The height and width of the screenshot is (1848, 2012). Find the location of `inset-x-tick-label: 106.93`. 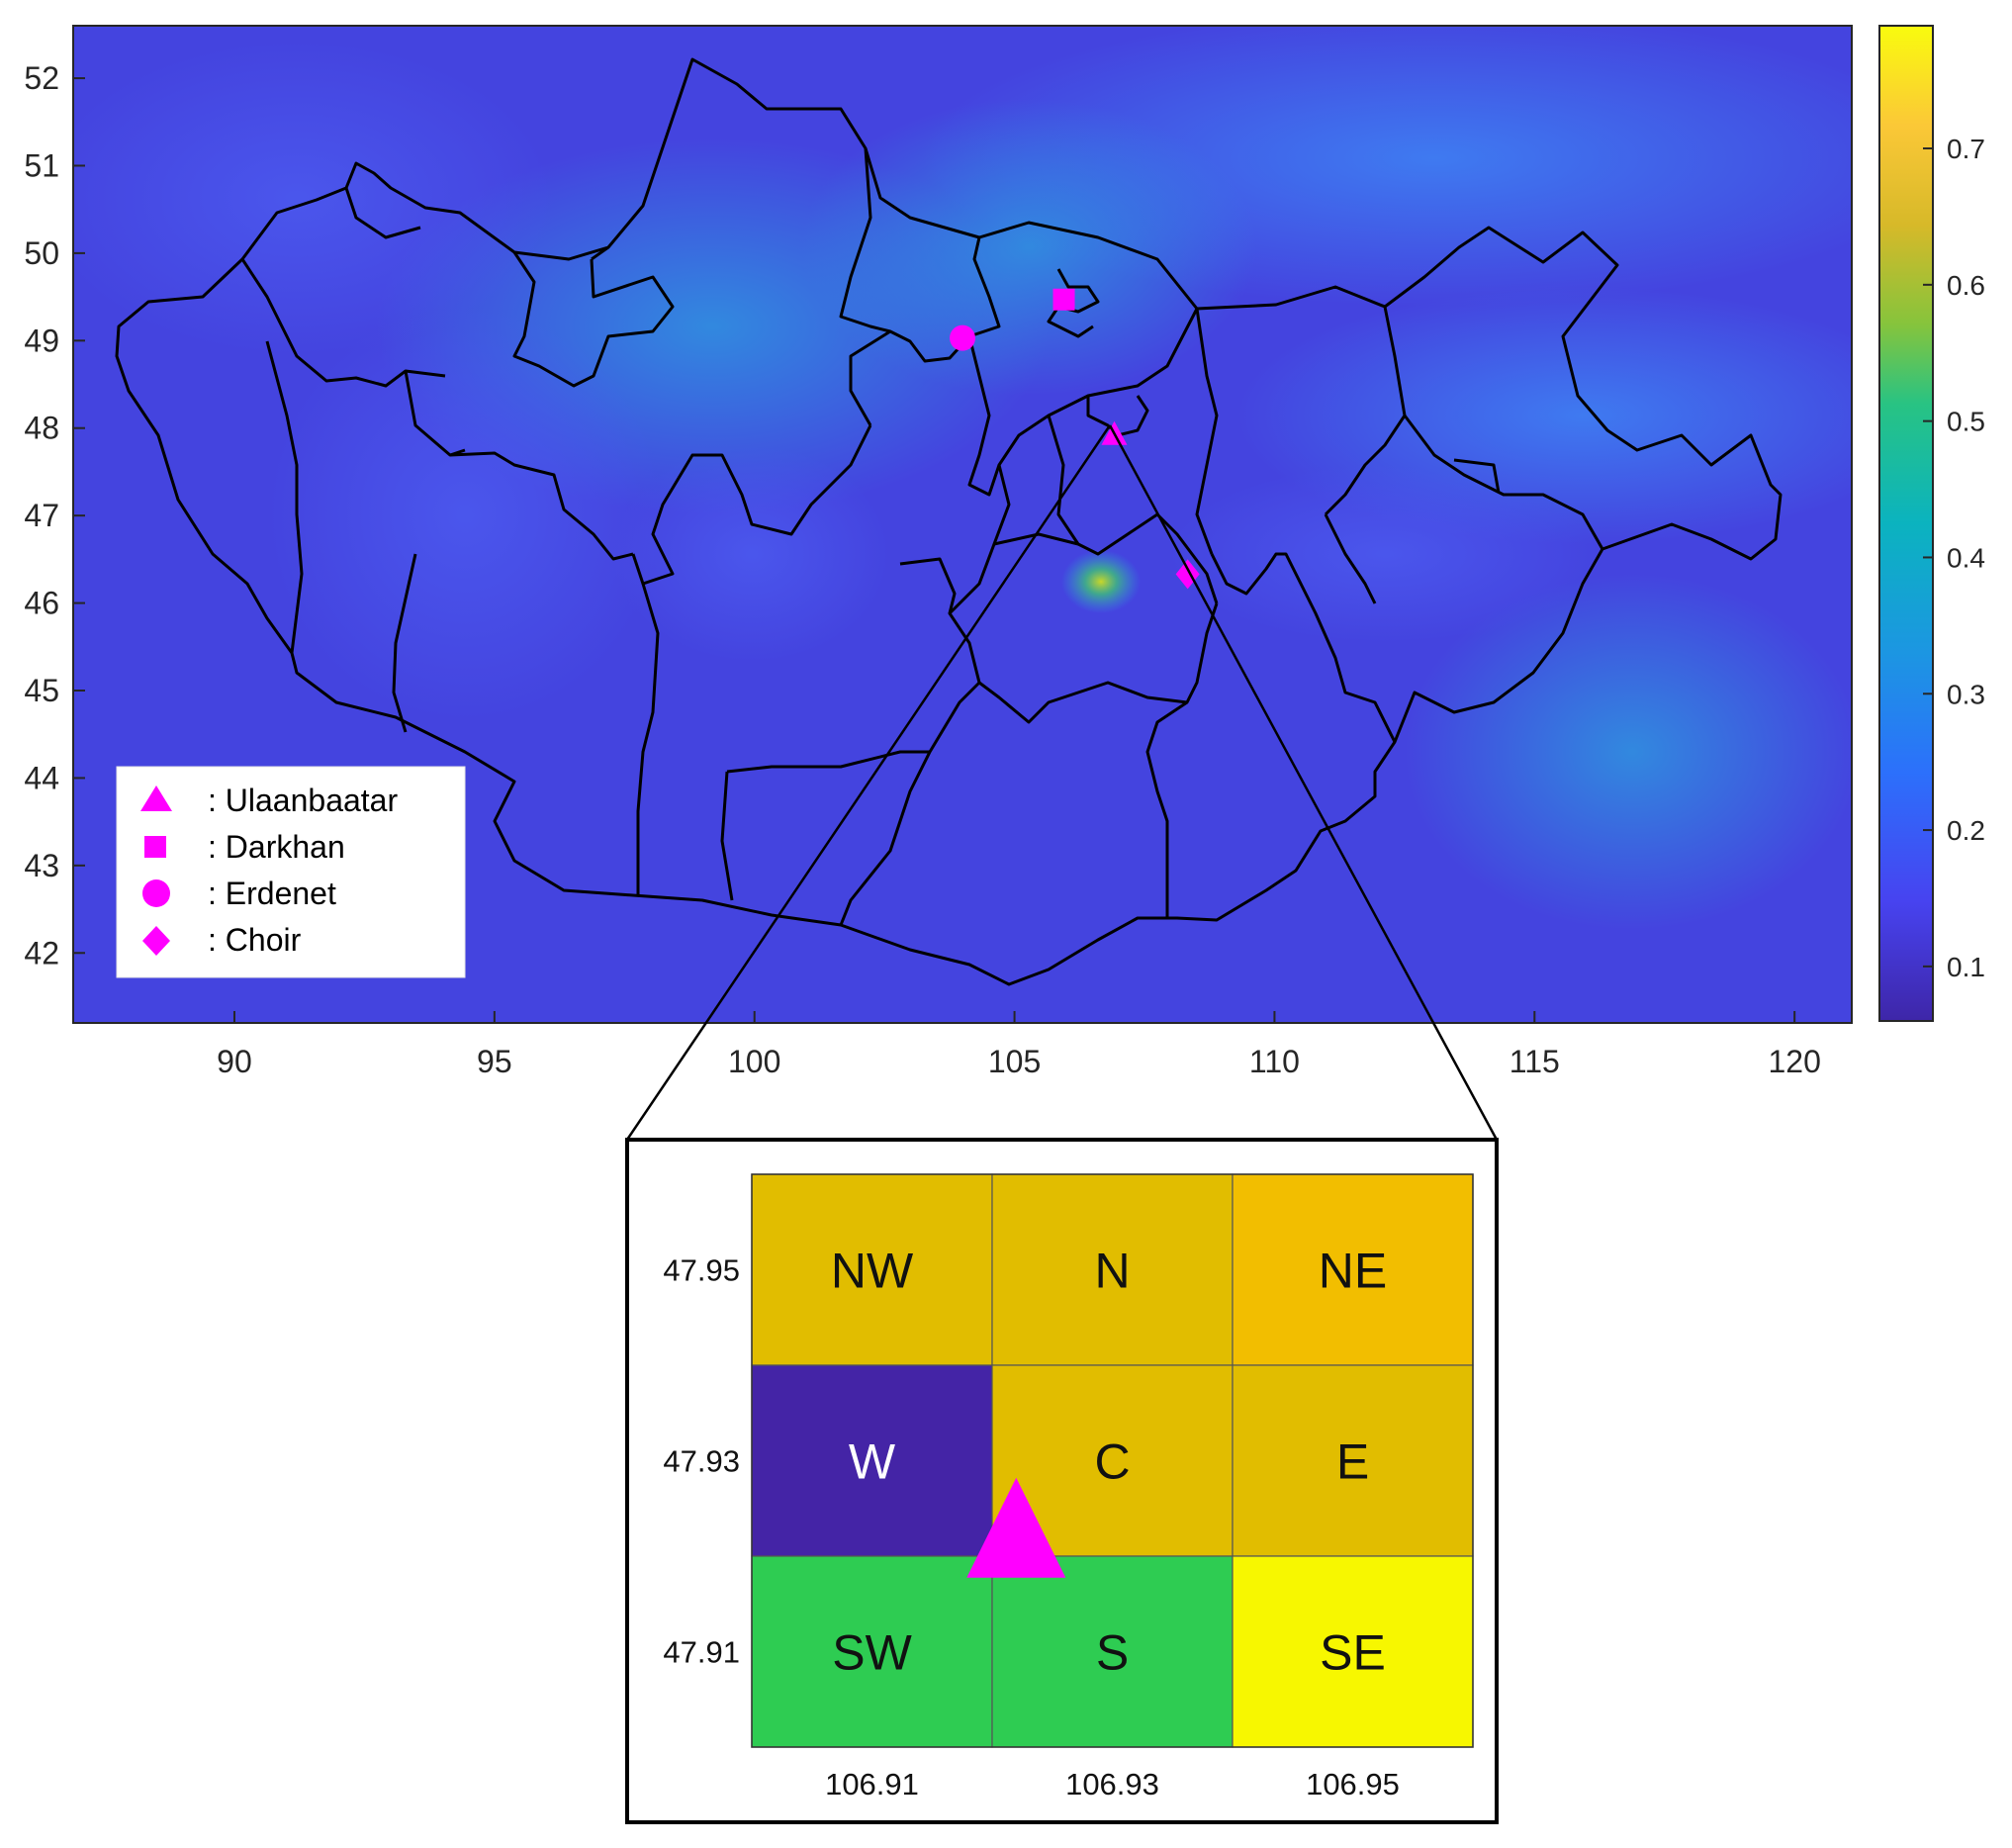

inset-x-tick-label: 106.93 is located at coordinates (1112, 1784).